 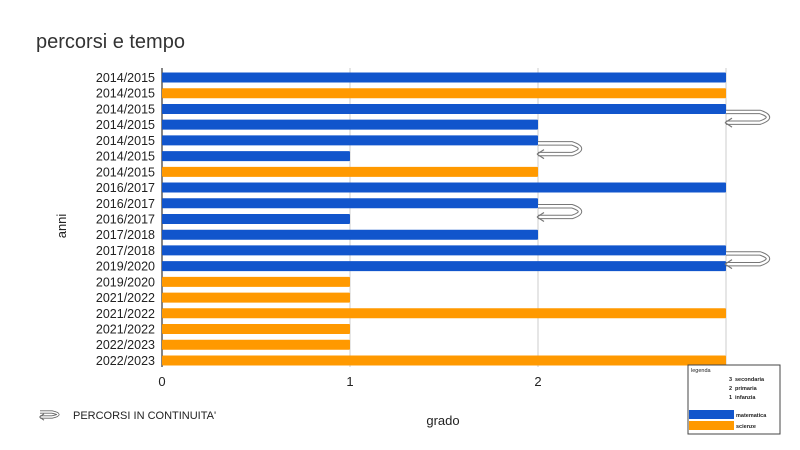 I want to click on x-tick-label: 2, so click(x=537, y=381).